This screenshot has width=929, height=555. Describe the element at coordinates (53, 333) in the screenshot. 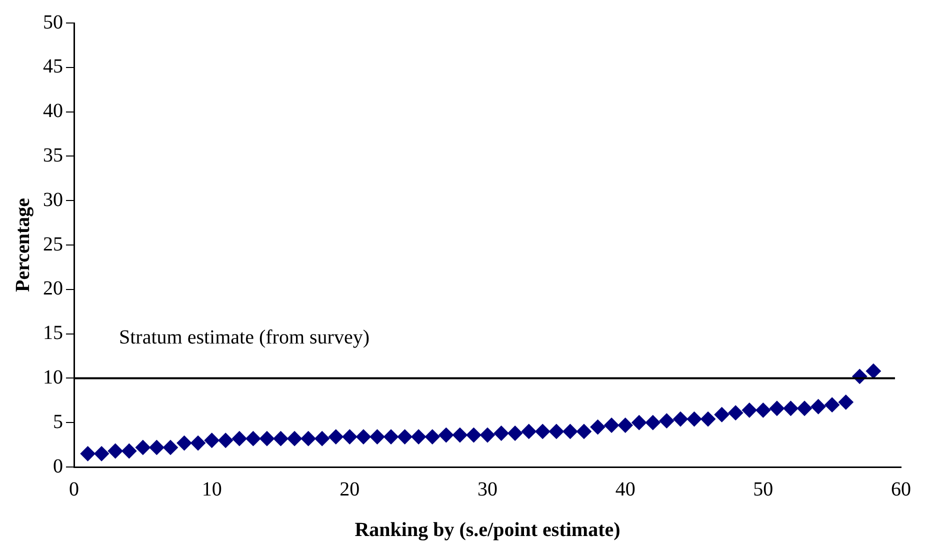

I see `y-tick-label: 15` at that location.